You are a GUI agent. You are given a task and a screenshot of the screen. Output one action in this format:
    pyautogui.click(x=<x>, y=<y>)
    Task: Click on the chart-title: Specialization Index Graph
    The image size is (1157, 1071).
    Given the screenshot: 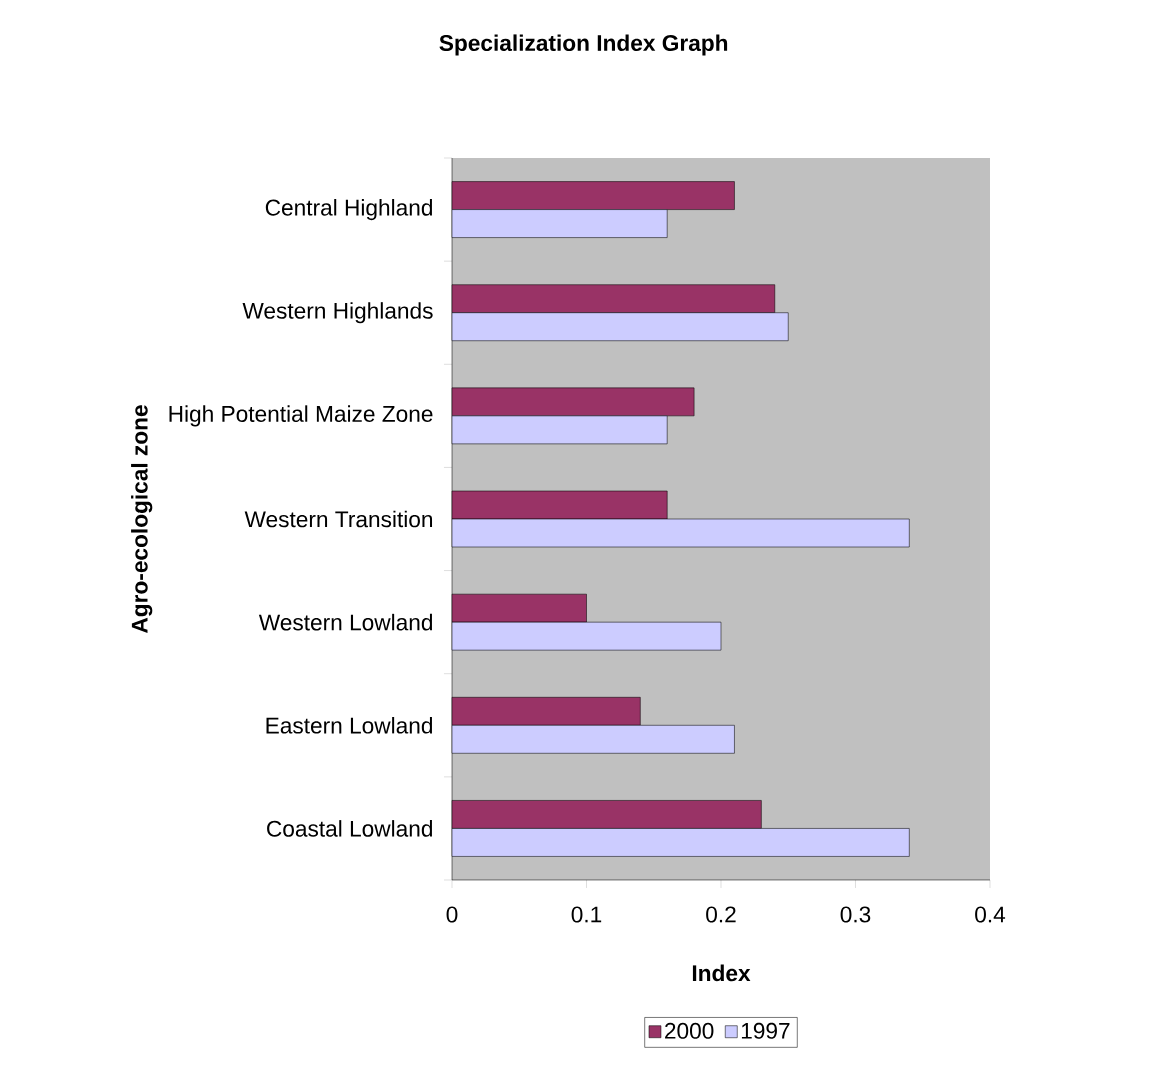 What is the action you would take?
    pyautogui.click(x=583, y=45)
    